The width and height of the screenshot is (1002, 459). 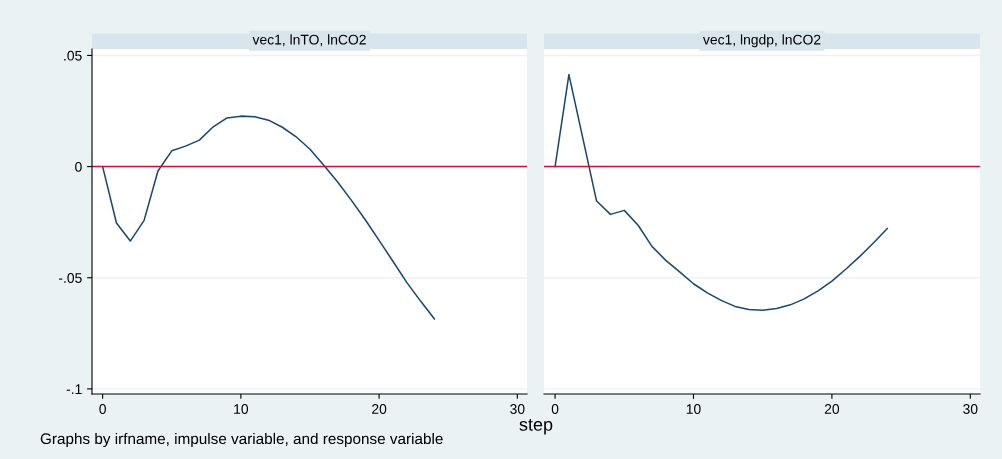 What do you see at coordinates (74, 389) in the screenshot?
I see `y-tick-label: -.1` at bounding box center [74, 389].